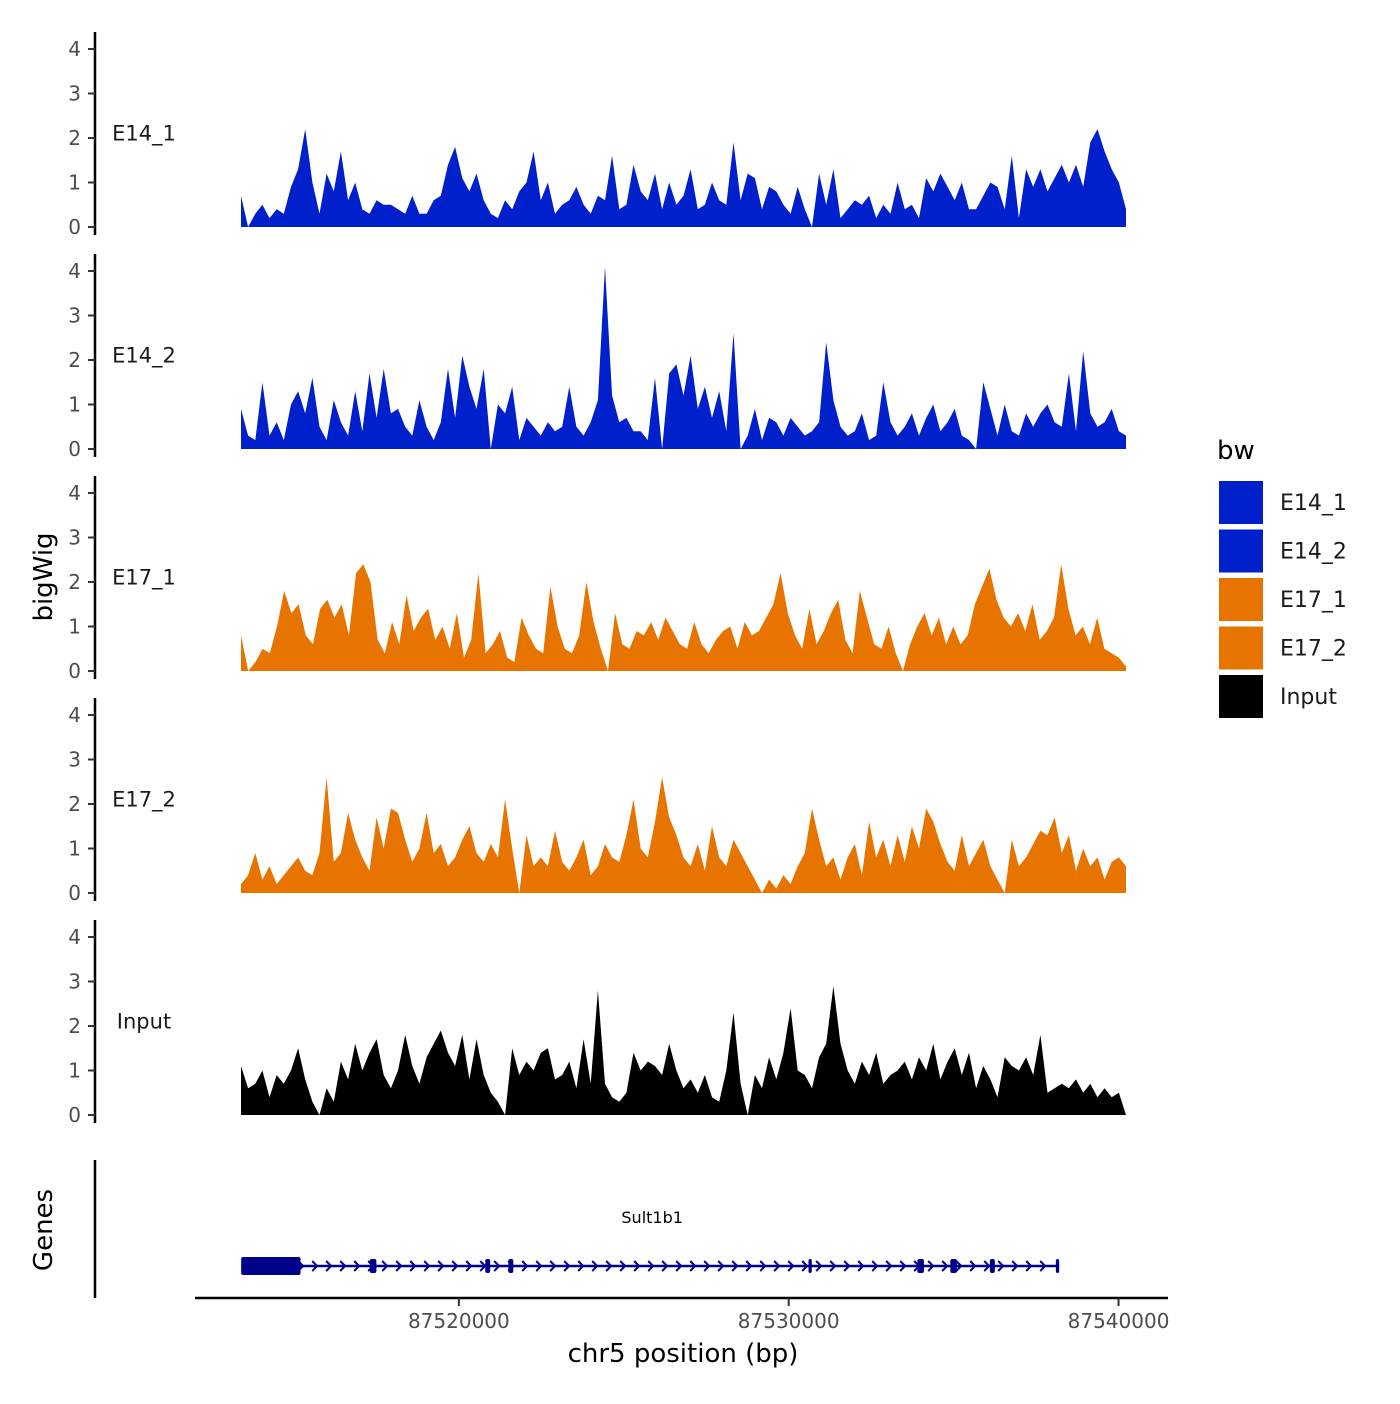  I want to click on gene-Sult1b1: Sult1b1, so click(650, 1241).